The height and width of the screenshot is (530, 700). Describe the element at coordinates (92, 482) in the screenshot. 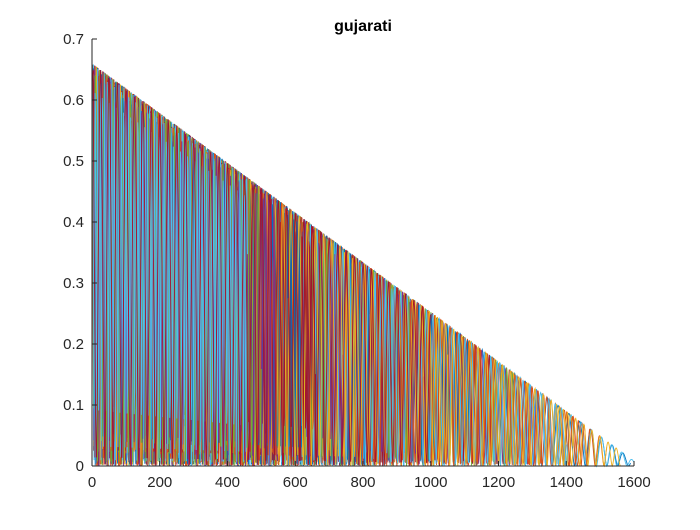

I see `x-tick-label: 0` at that location.